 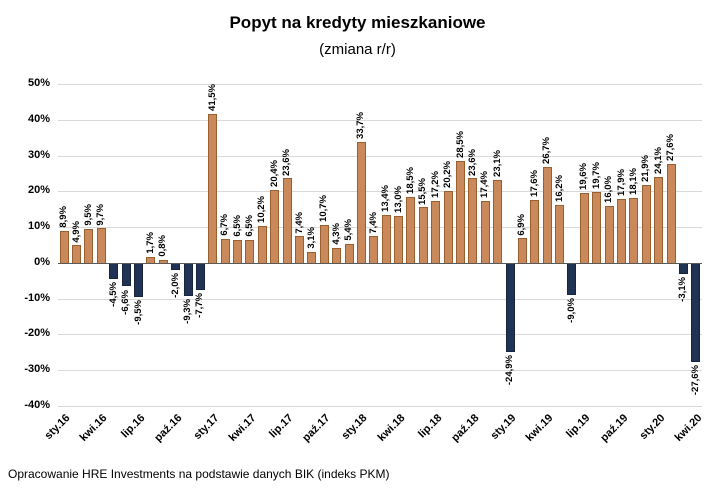 I want to click on x-tick-lip.18: lip.18, so click(x=430, y=426).